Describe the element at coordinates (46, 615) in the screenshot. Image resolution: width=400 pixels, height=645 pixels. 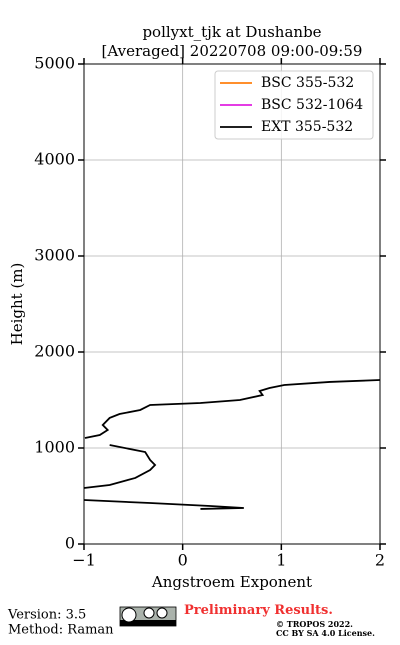
I see `version: Version: 3.5` at that location.